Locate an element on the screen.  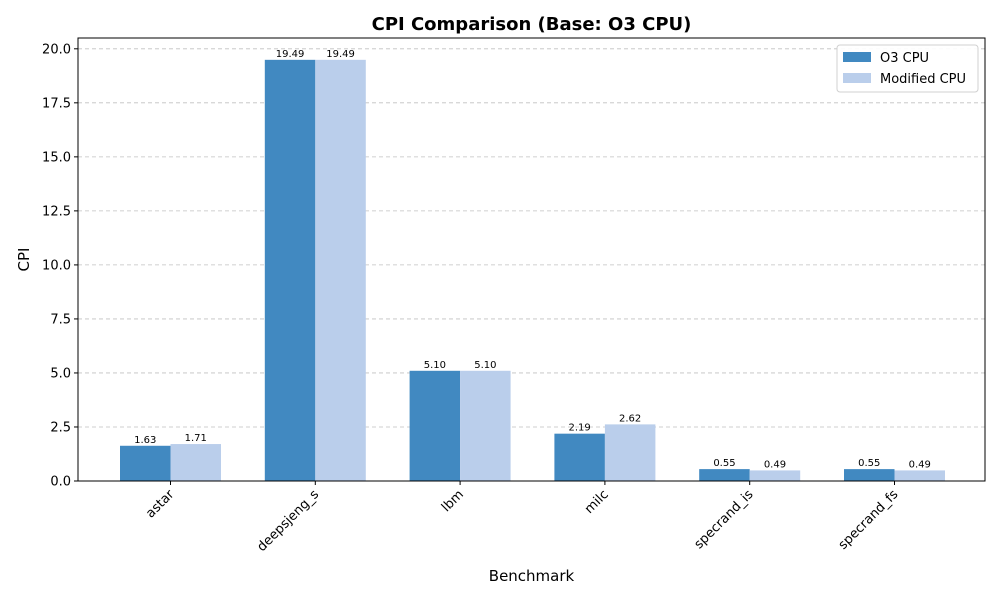
legend-label: Modified CPU is located at coordinates (923, 79).